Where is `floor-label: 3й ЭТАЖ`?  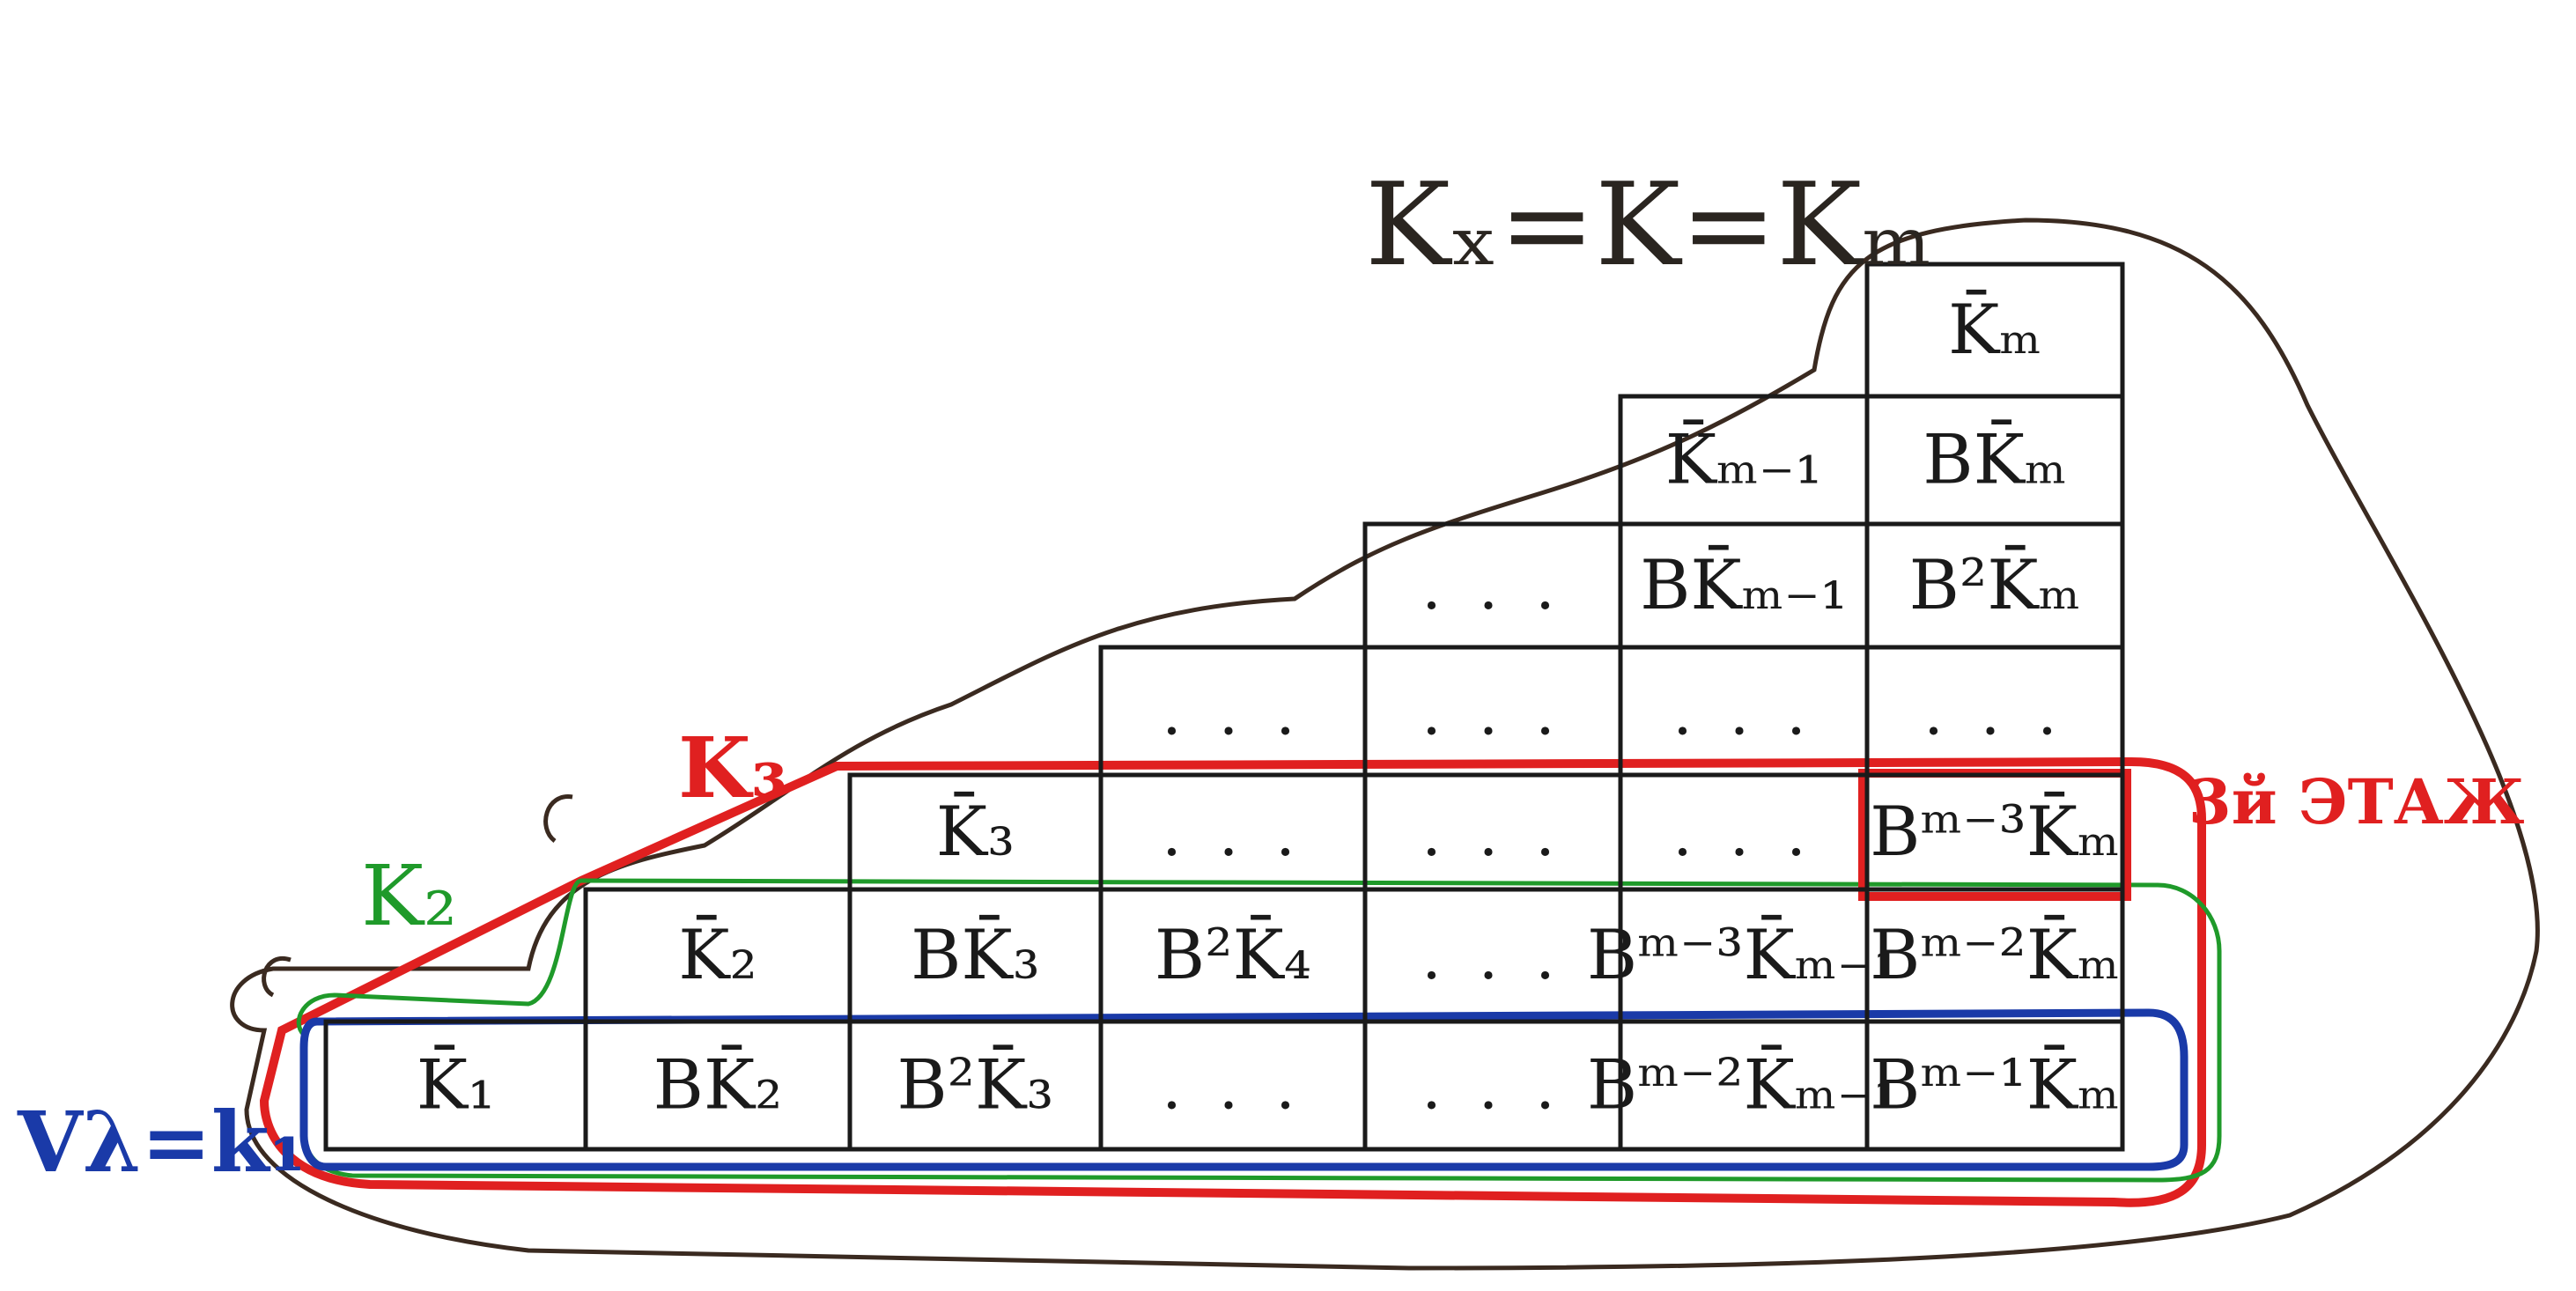
floor-label: 3й ЭТАЖ is located at coordinates (2356, 801).